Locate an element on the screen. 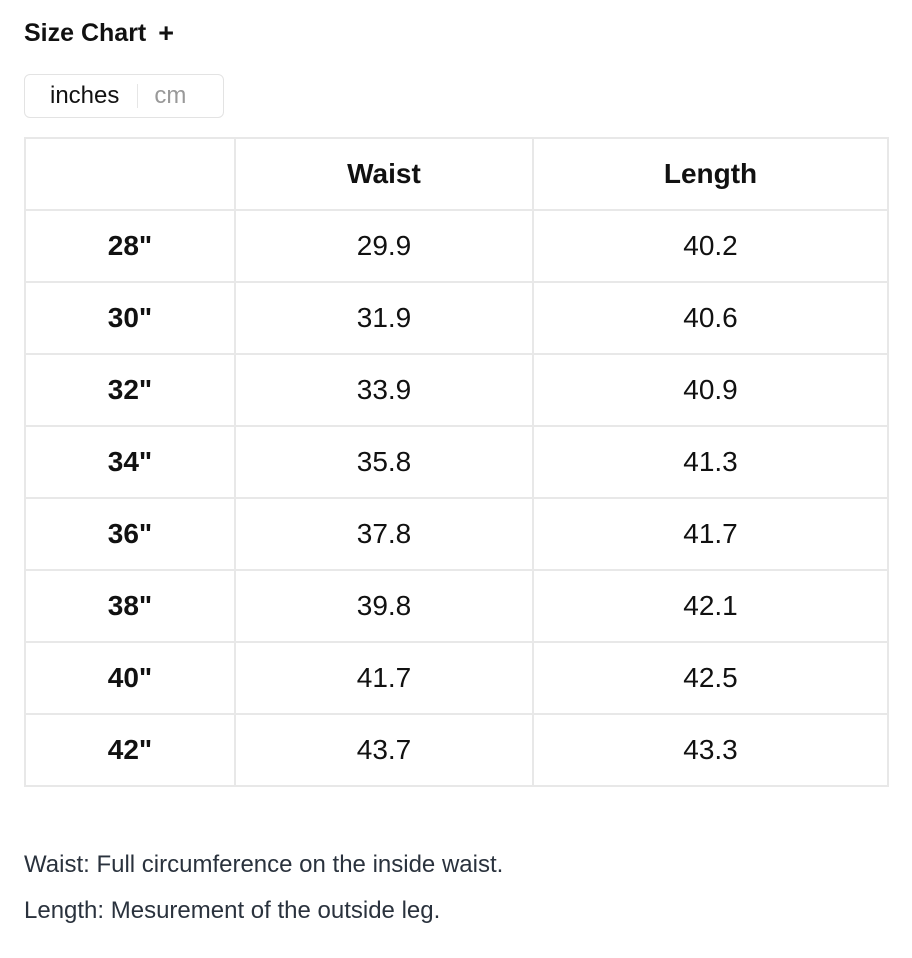  cell-length: 41.7 is located at coordinates (710, 534).